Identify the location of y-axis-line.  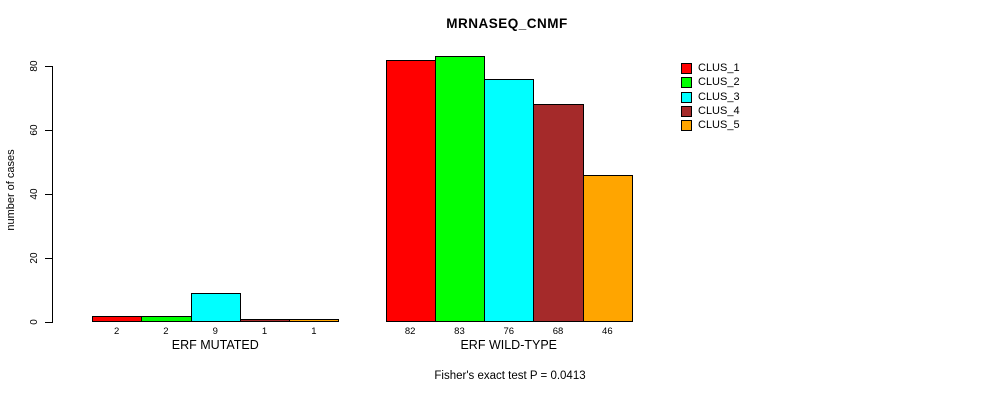
(52, 194).